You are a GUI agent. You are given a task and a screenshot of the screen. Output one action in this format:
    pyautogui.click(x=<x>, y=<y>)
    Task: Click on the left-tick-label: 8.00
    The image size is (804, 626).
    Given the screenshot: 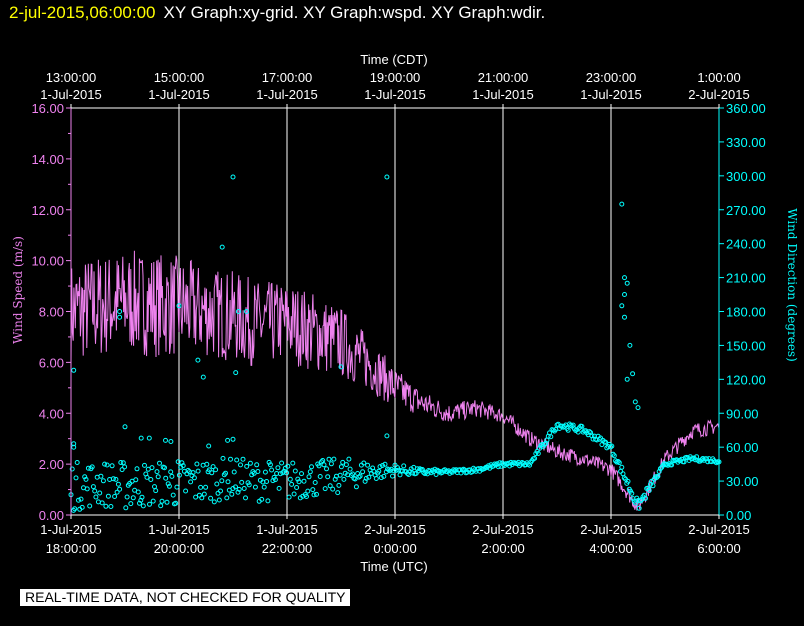 What is the action you would take?
    pyautogui.click(x=51, y=312)
    